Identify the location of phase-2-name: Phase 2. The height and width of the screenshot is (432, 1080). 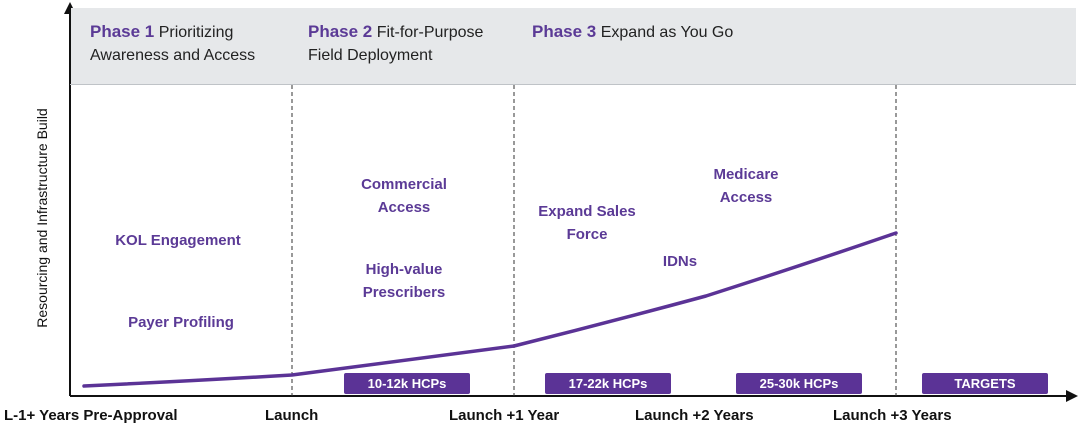
(340, 31).